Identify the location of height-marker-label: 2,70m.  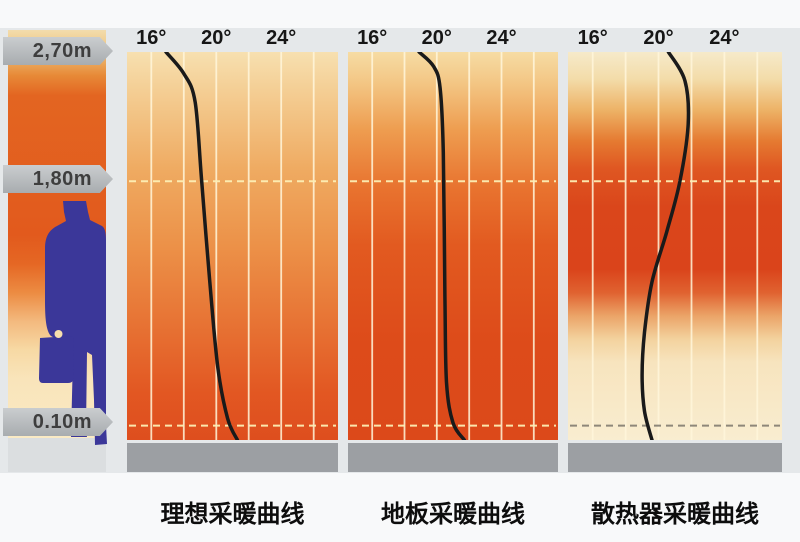
(62, 51).